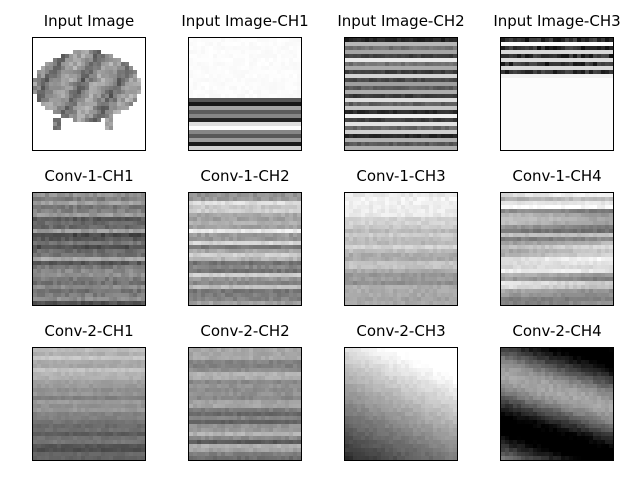 The image size is (640, 480). I want to click on feature-map-image, so click(89, 94).